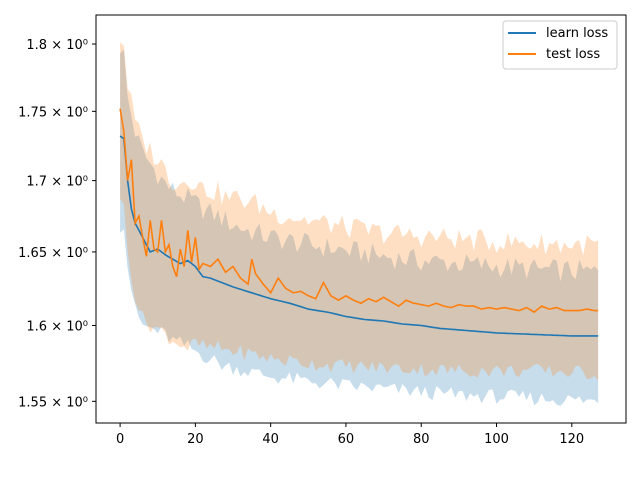 Image resolution: width=640 pixels, height=480 pixels. Describe the element at coordinates (577, 33) in the screenshot. I see `legend-label-learn: learn loss` at that location.